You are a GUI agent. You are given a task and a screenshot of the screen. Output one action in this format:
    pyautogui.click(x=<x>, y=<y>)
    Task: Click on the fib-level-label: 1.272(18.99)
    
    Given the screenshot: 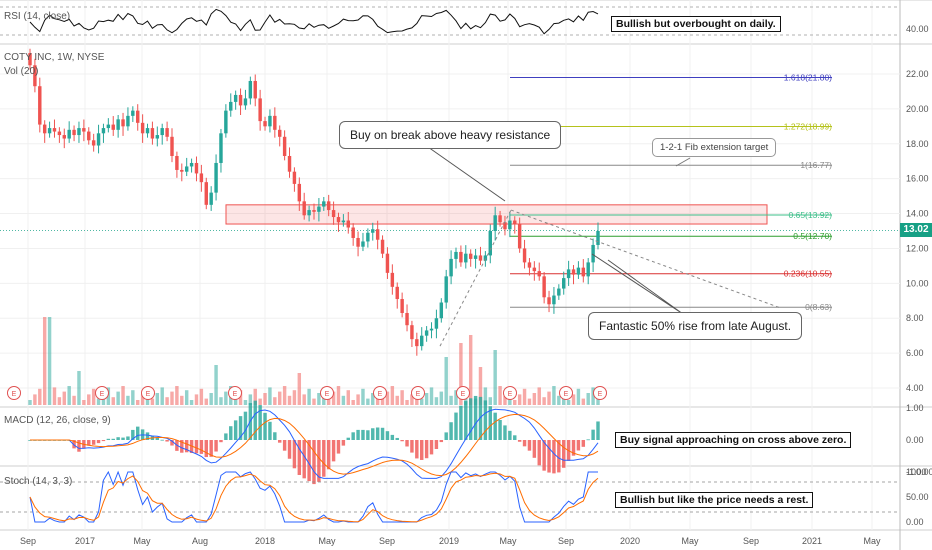 What is the action you would take?
    pyautogui.click(x=808, y=127)
    